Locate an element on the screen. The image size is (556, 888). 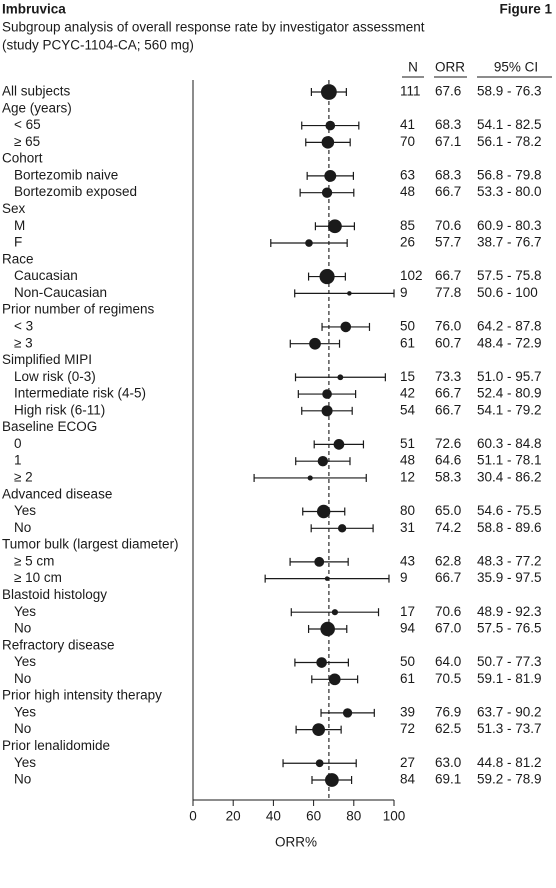
ci-value: 58.9 - 76.3 is located at coordinates (509, 91).